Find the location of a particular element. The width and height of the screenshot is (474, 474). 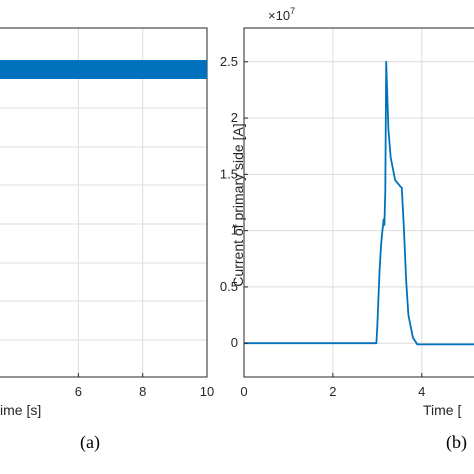

x-tick-label-a: 8 is located at coordinates (142, 391).